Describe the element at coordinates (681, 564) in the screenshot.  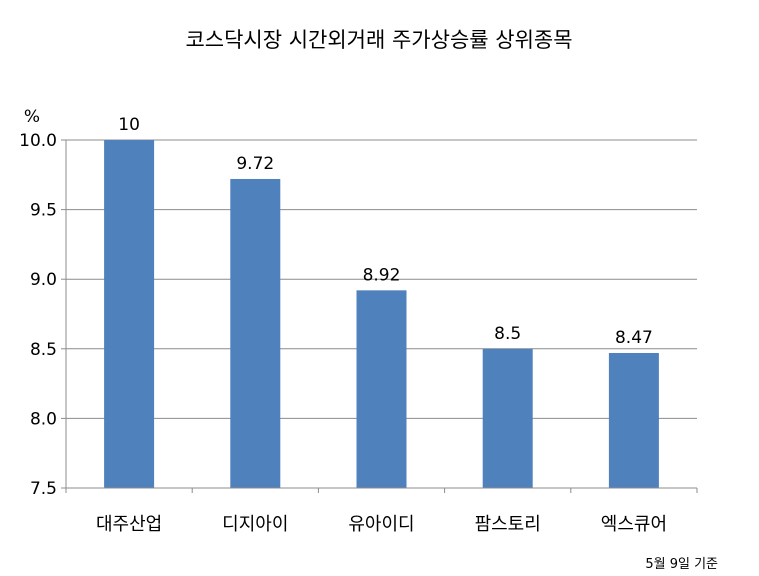
I see `date-note: 5월 9일 기준` at that location.